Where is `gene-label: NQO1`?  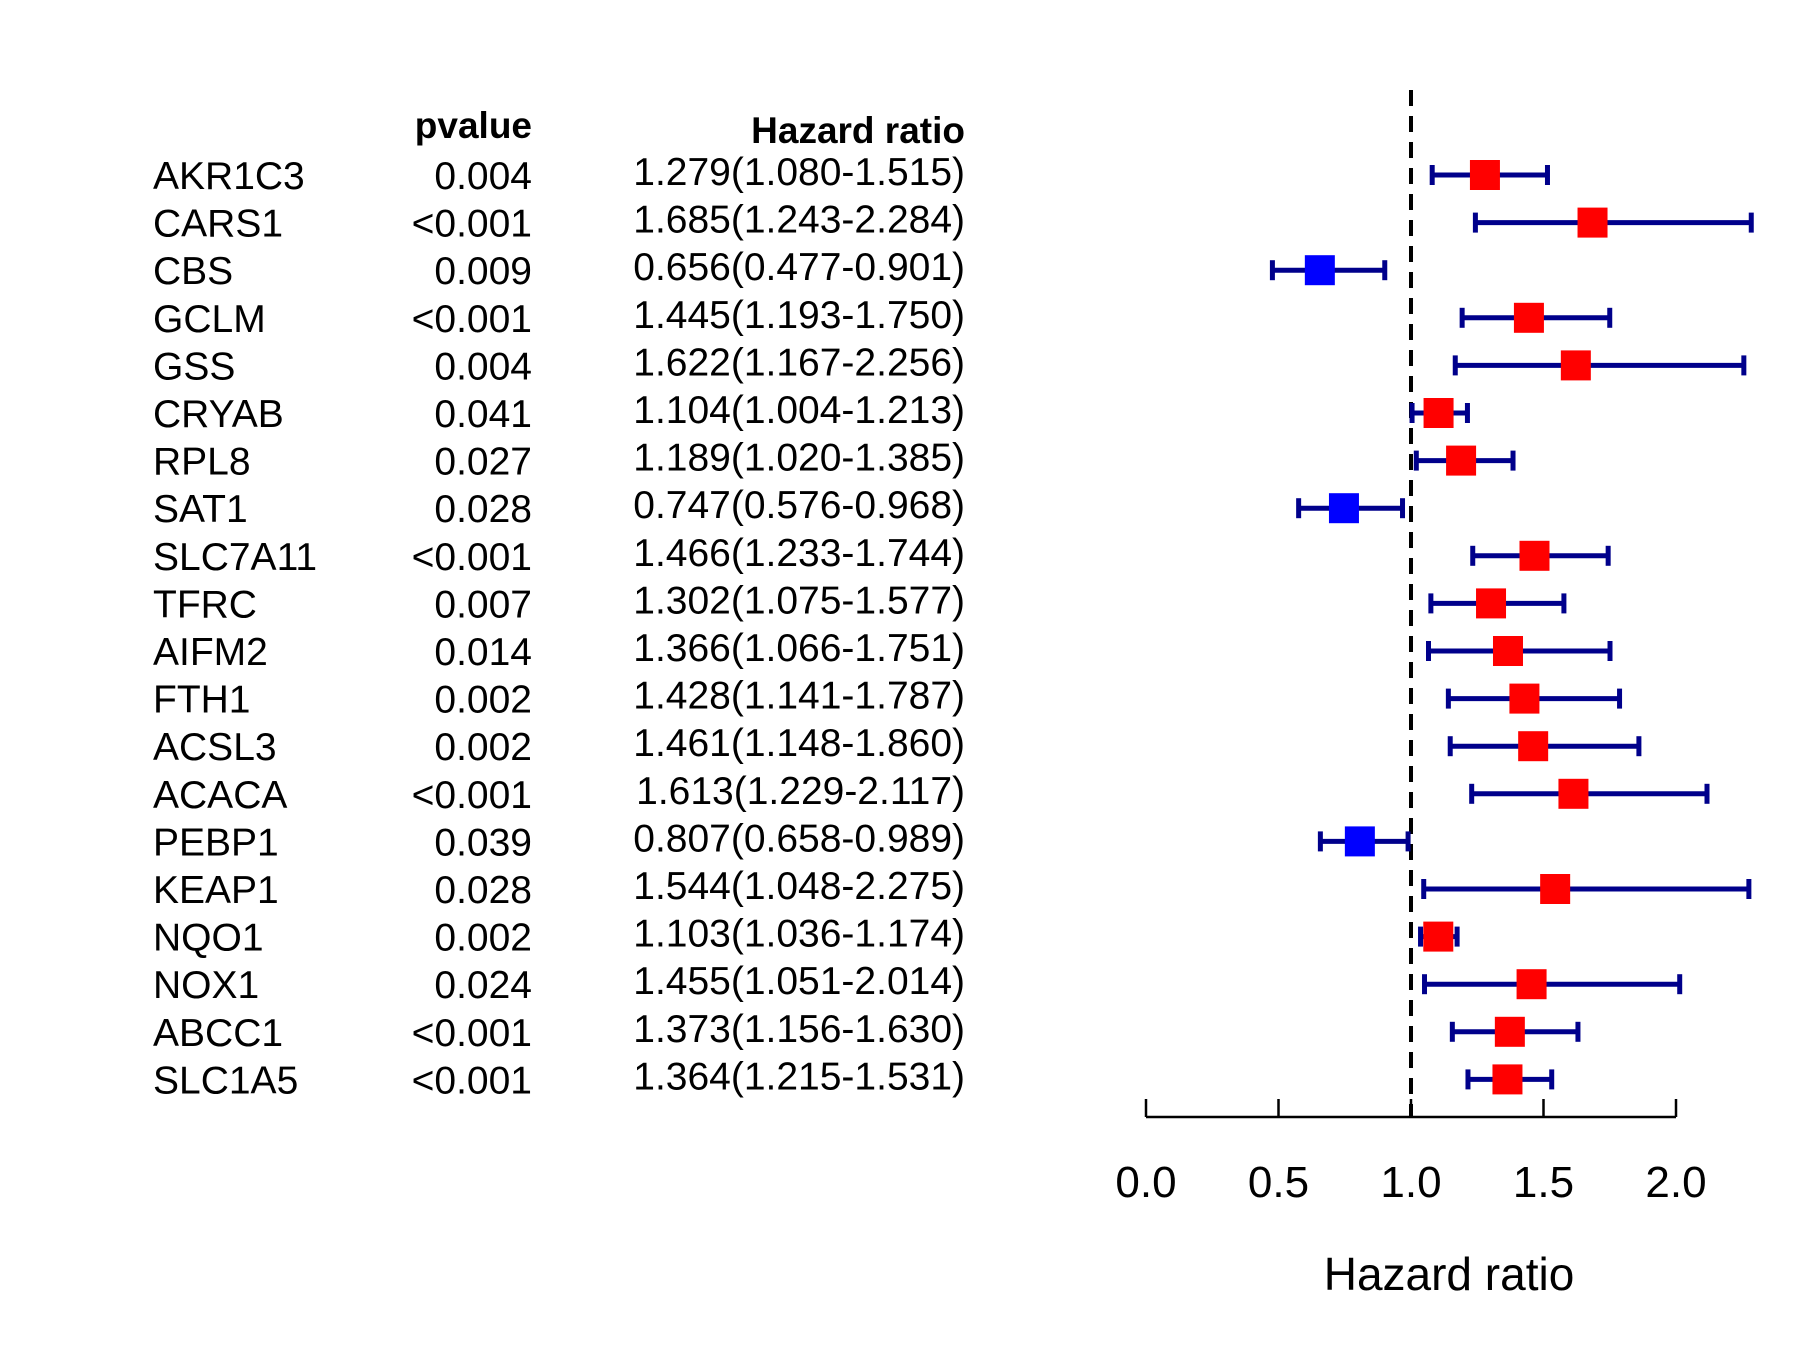
gene-label: NQO1 is located at coordinates (208, 938).